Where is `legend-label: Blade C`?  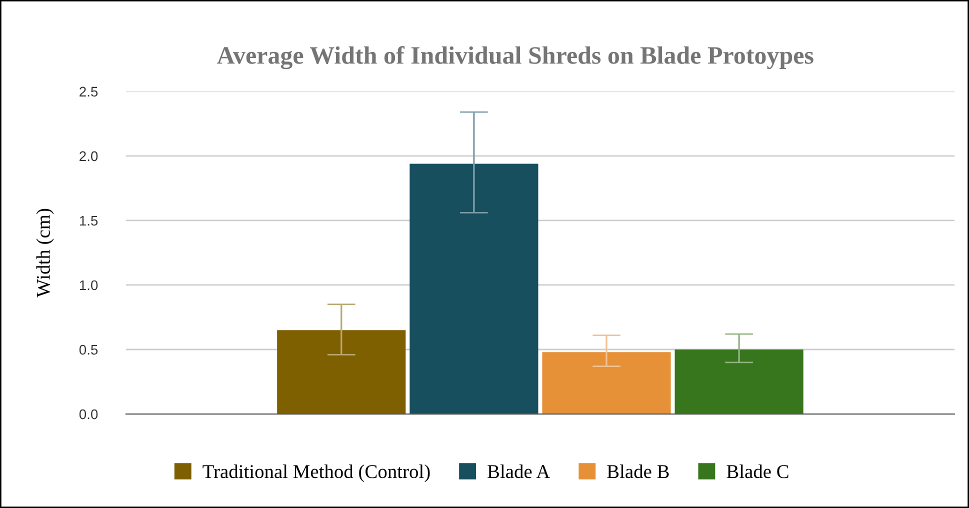 legend-label: Blade C is located at coordinates (757, 471).